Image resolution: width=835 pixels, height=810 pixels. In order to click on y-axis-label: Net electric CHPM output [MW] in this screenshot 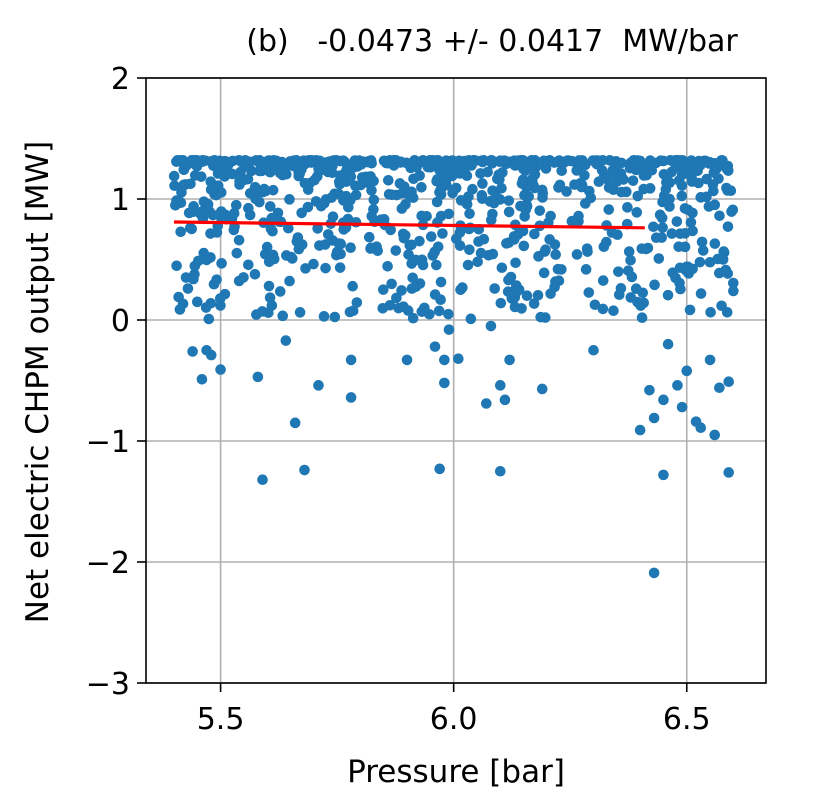, I will do `click(38, 382)`.